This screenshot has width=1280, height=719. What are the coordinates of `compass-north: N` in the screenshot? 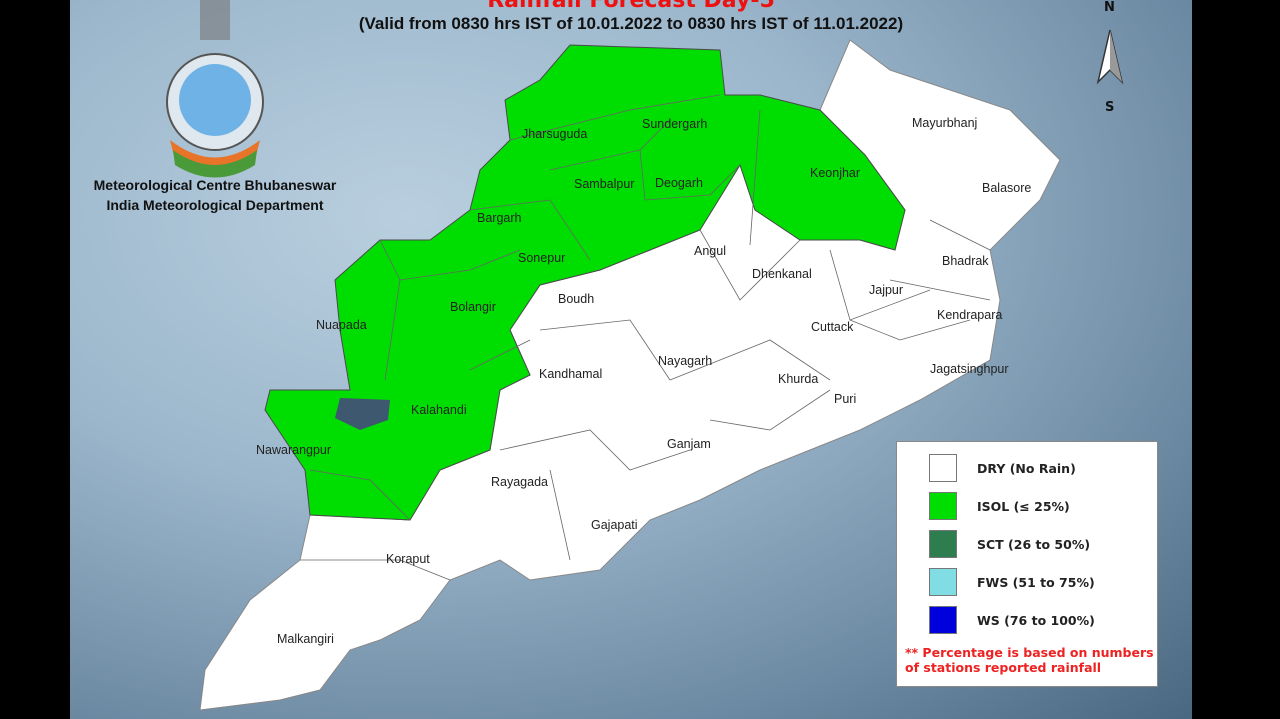 It's located at (1109, 7).